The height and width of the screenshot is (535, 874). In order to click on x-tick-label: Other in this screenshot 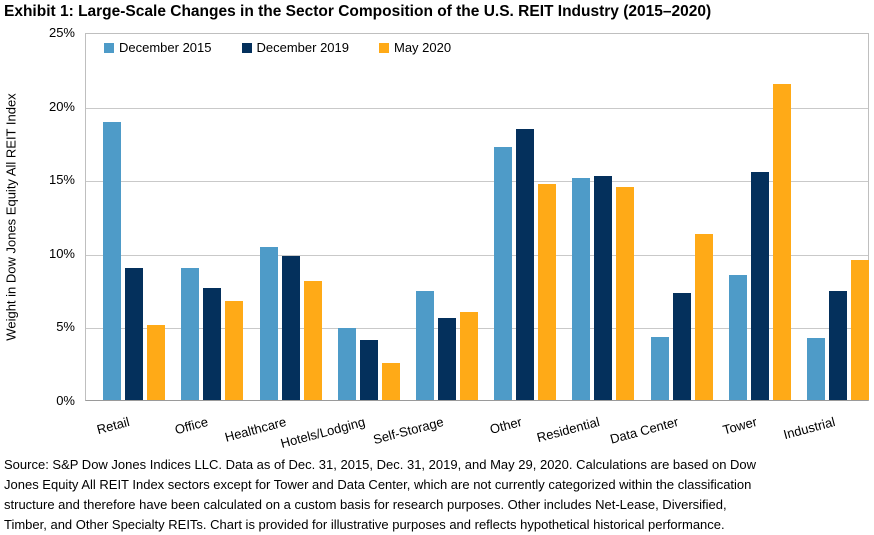, I will do `click(505, 425)`.